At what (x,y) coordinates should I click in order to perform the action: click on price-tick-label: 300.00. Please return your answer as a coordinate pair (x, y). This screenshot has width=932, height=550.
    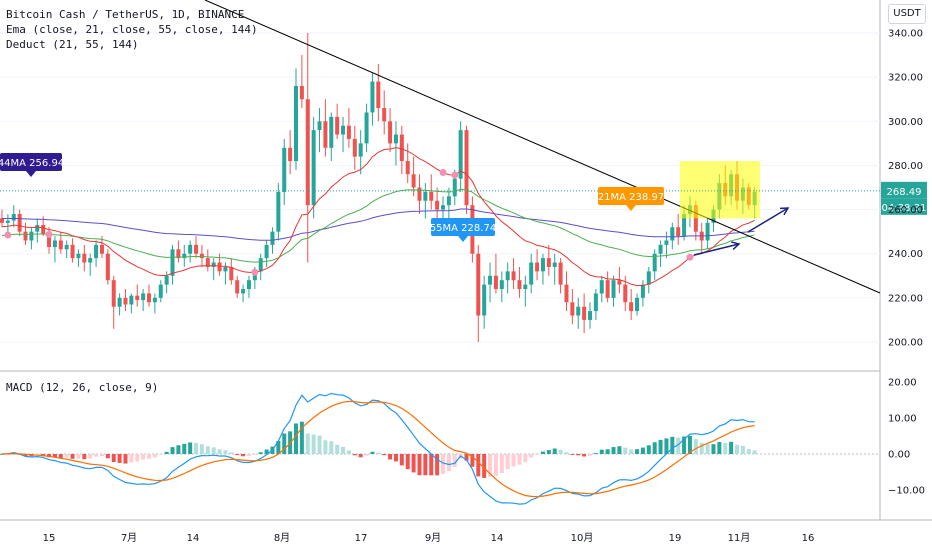
    Looking at the image, I should click on (905, 122).